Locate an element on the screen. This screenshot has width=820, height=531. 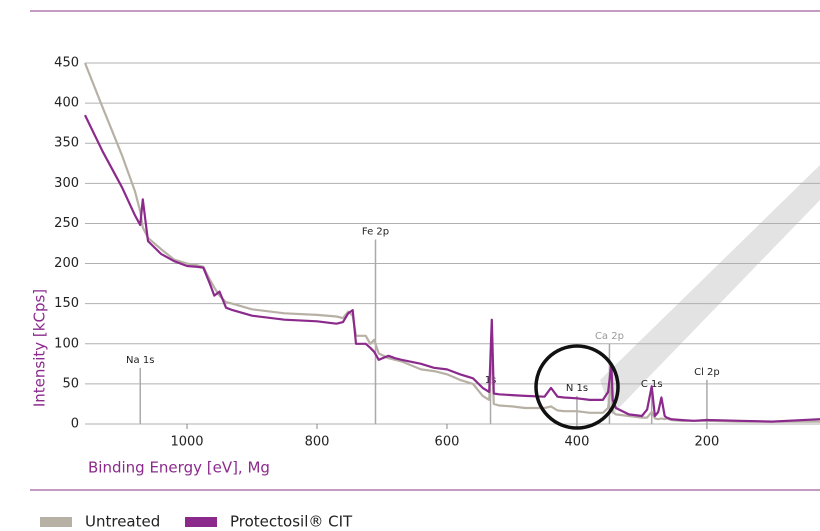
y-tick-label: 200 is located at coordinates (66, 263).